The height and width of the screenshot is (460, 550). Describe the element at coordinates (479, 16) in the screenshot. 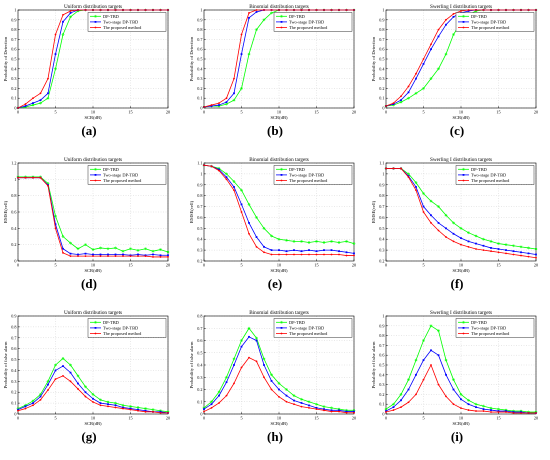

I see `legend-label: DP-TBD` at that location.